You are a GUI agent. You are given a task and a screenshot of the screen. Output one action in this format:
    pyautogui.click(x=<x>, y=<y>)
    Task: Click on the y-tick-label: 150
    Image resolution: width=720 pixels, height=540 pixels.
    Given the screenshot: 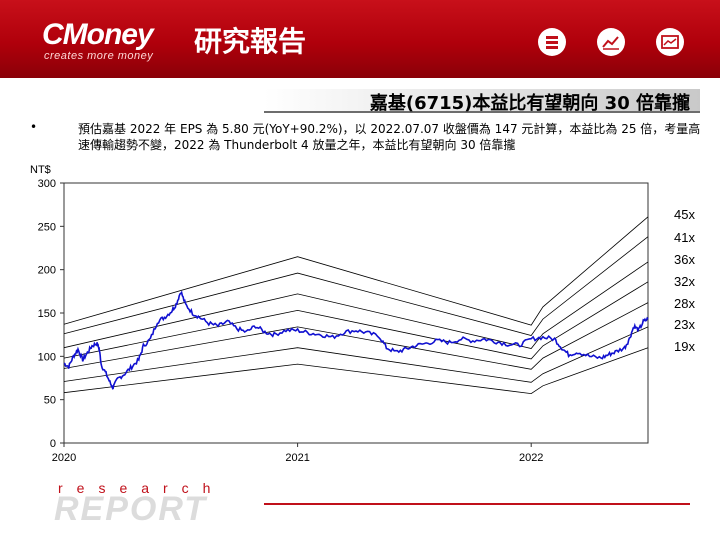 What is the action you would take?
    pyautogui.click(x=47, y=314)
    